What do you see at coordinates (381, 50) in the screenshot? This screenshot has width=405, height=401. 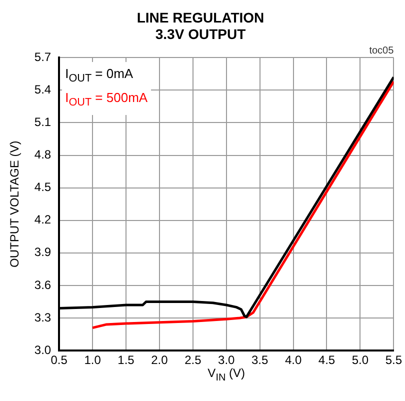 I see `text: toc05` at bounding box center [381, 50].